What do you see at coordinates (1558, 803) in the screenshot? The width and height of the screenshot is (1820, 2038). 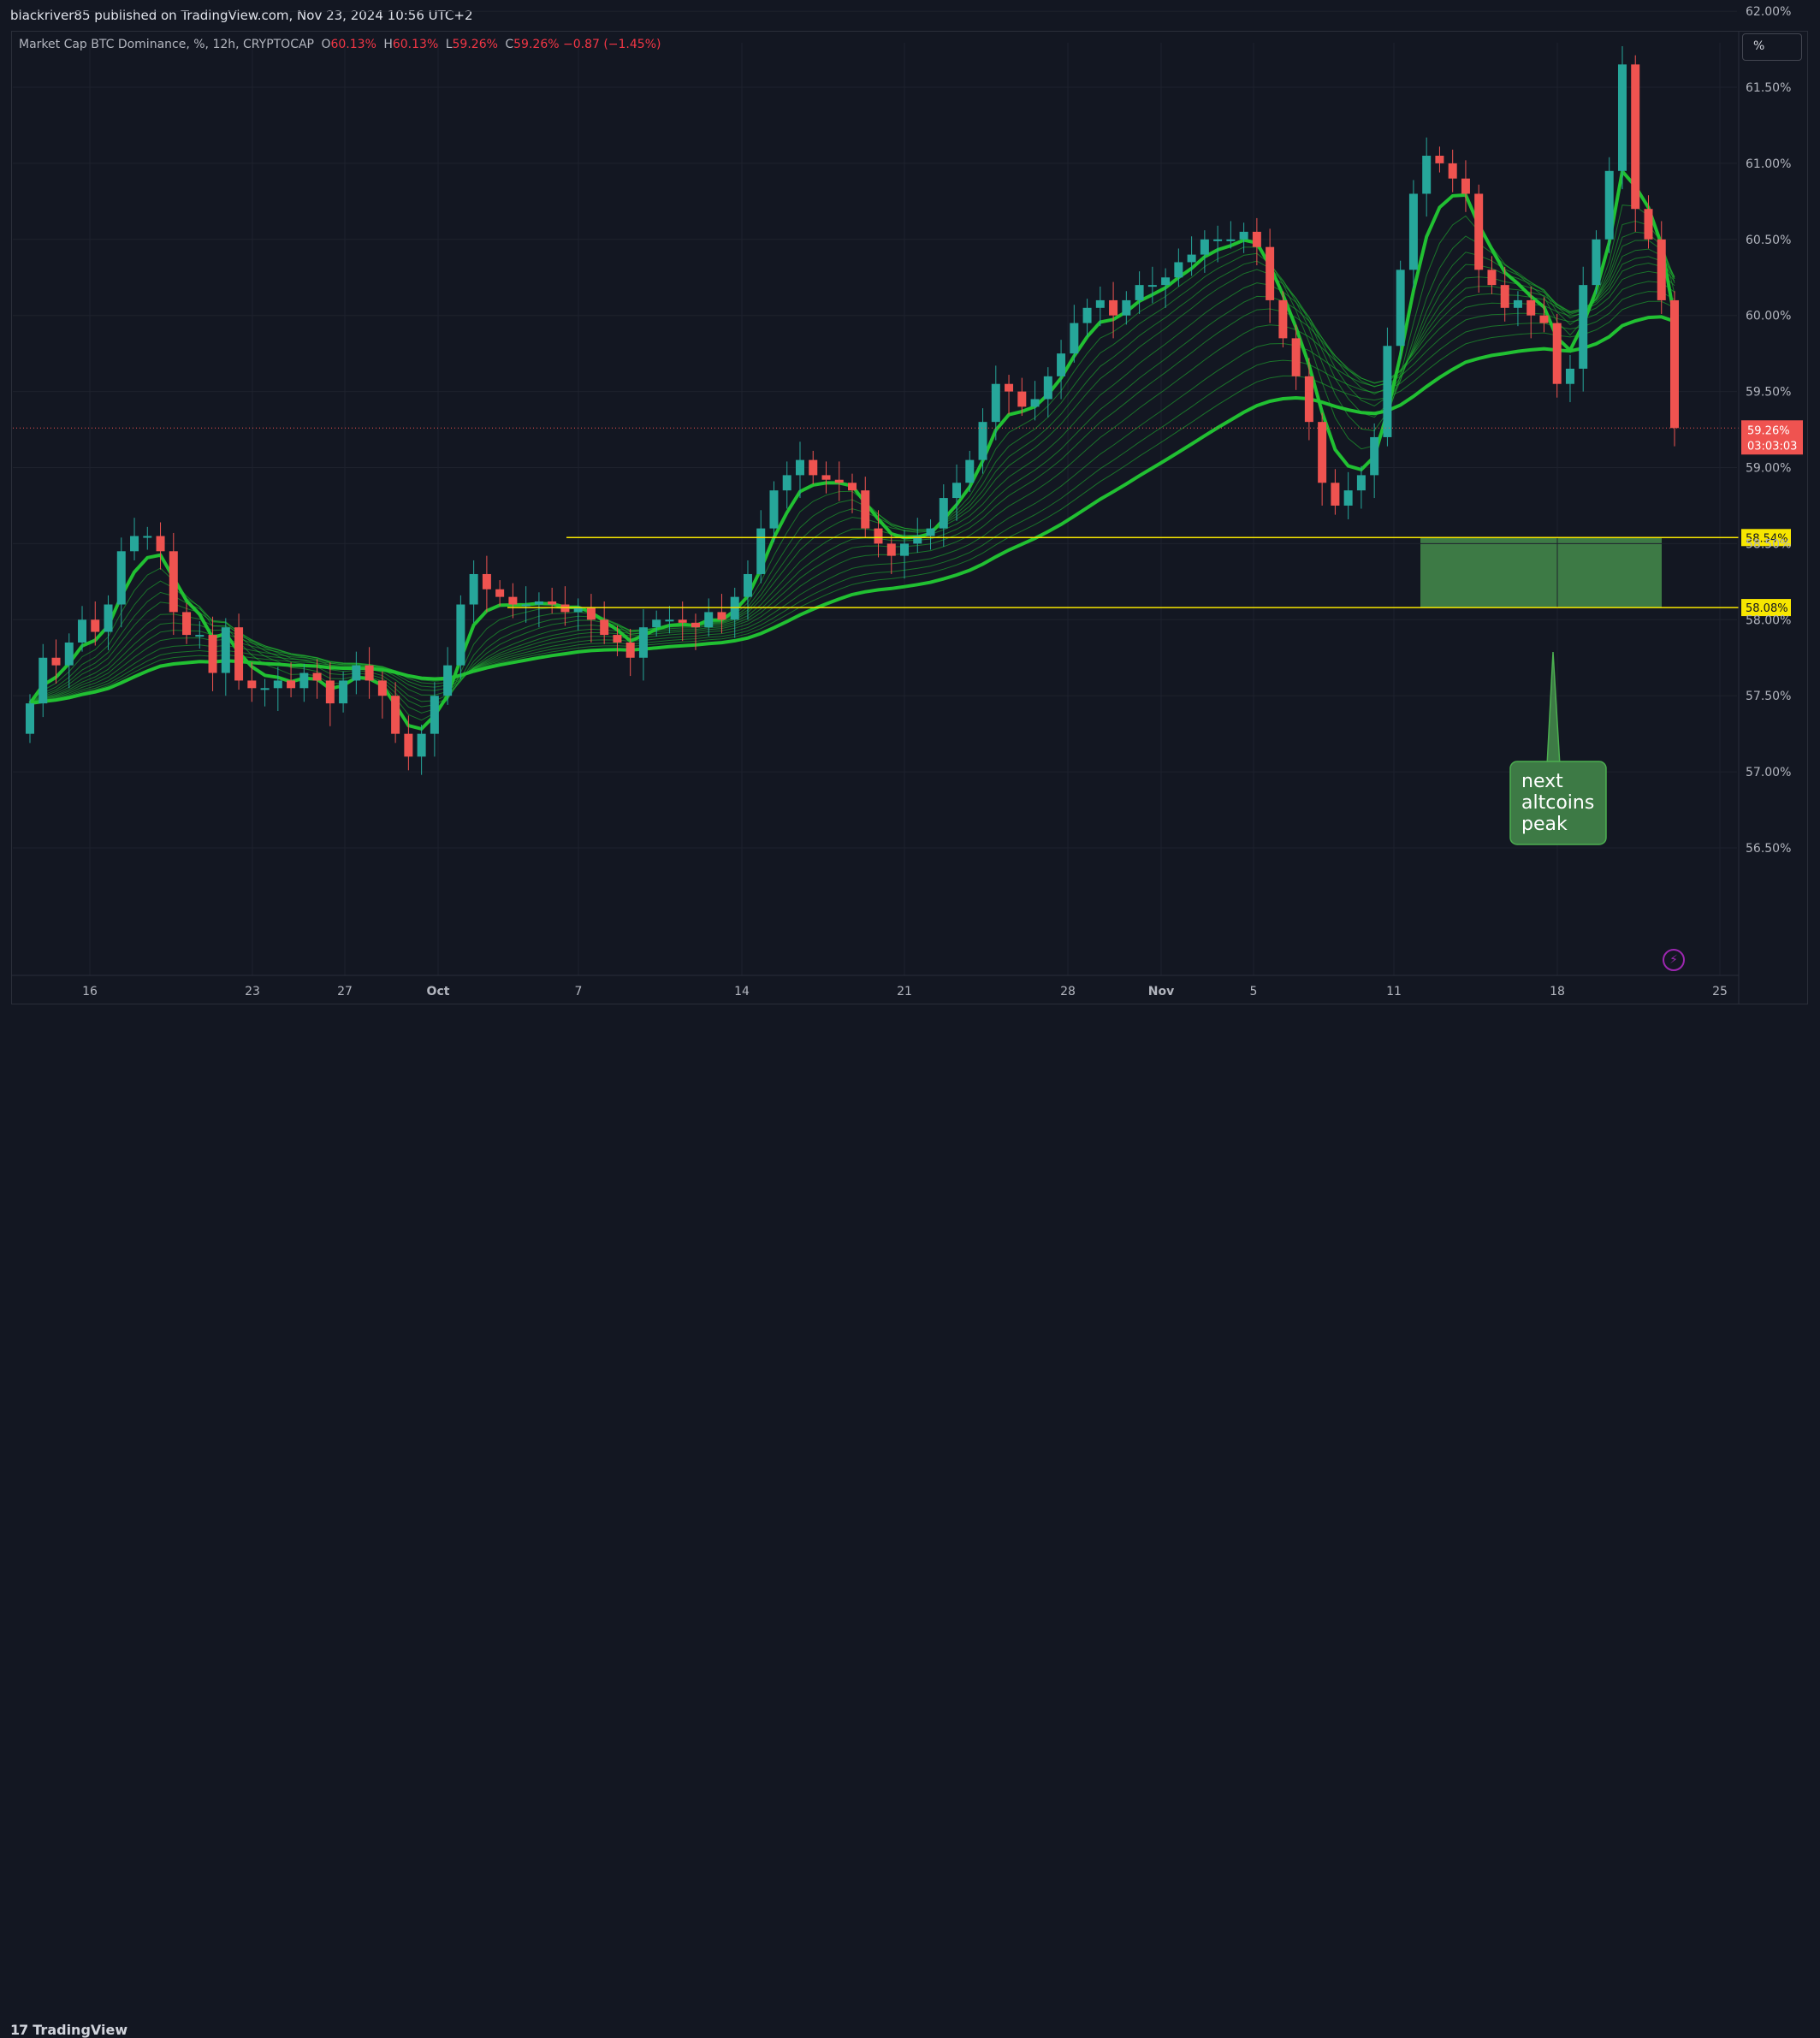 I see `callout-line-2: altcoins` at bounding box center [1558, 803].